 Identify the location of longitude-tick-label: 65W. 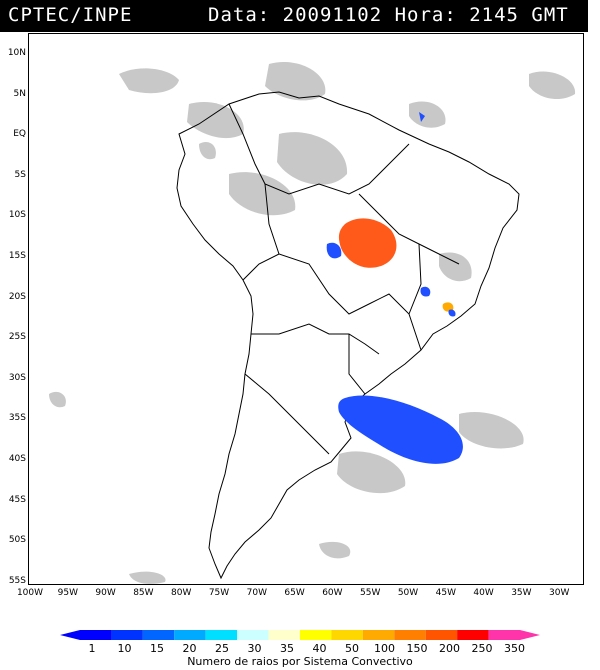
(294, 593).